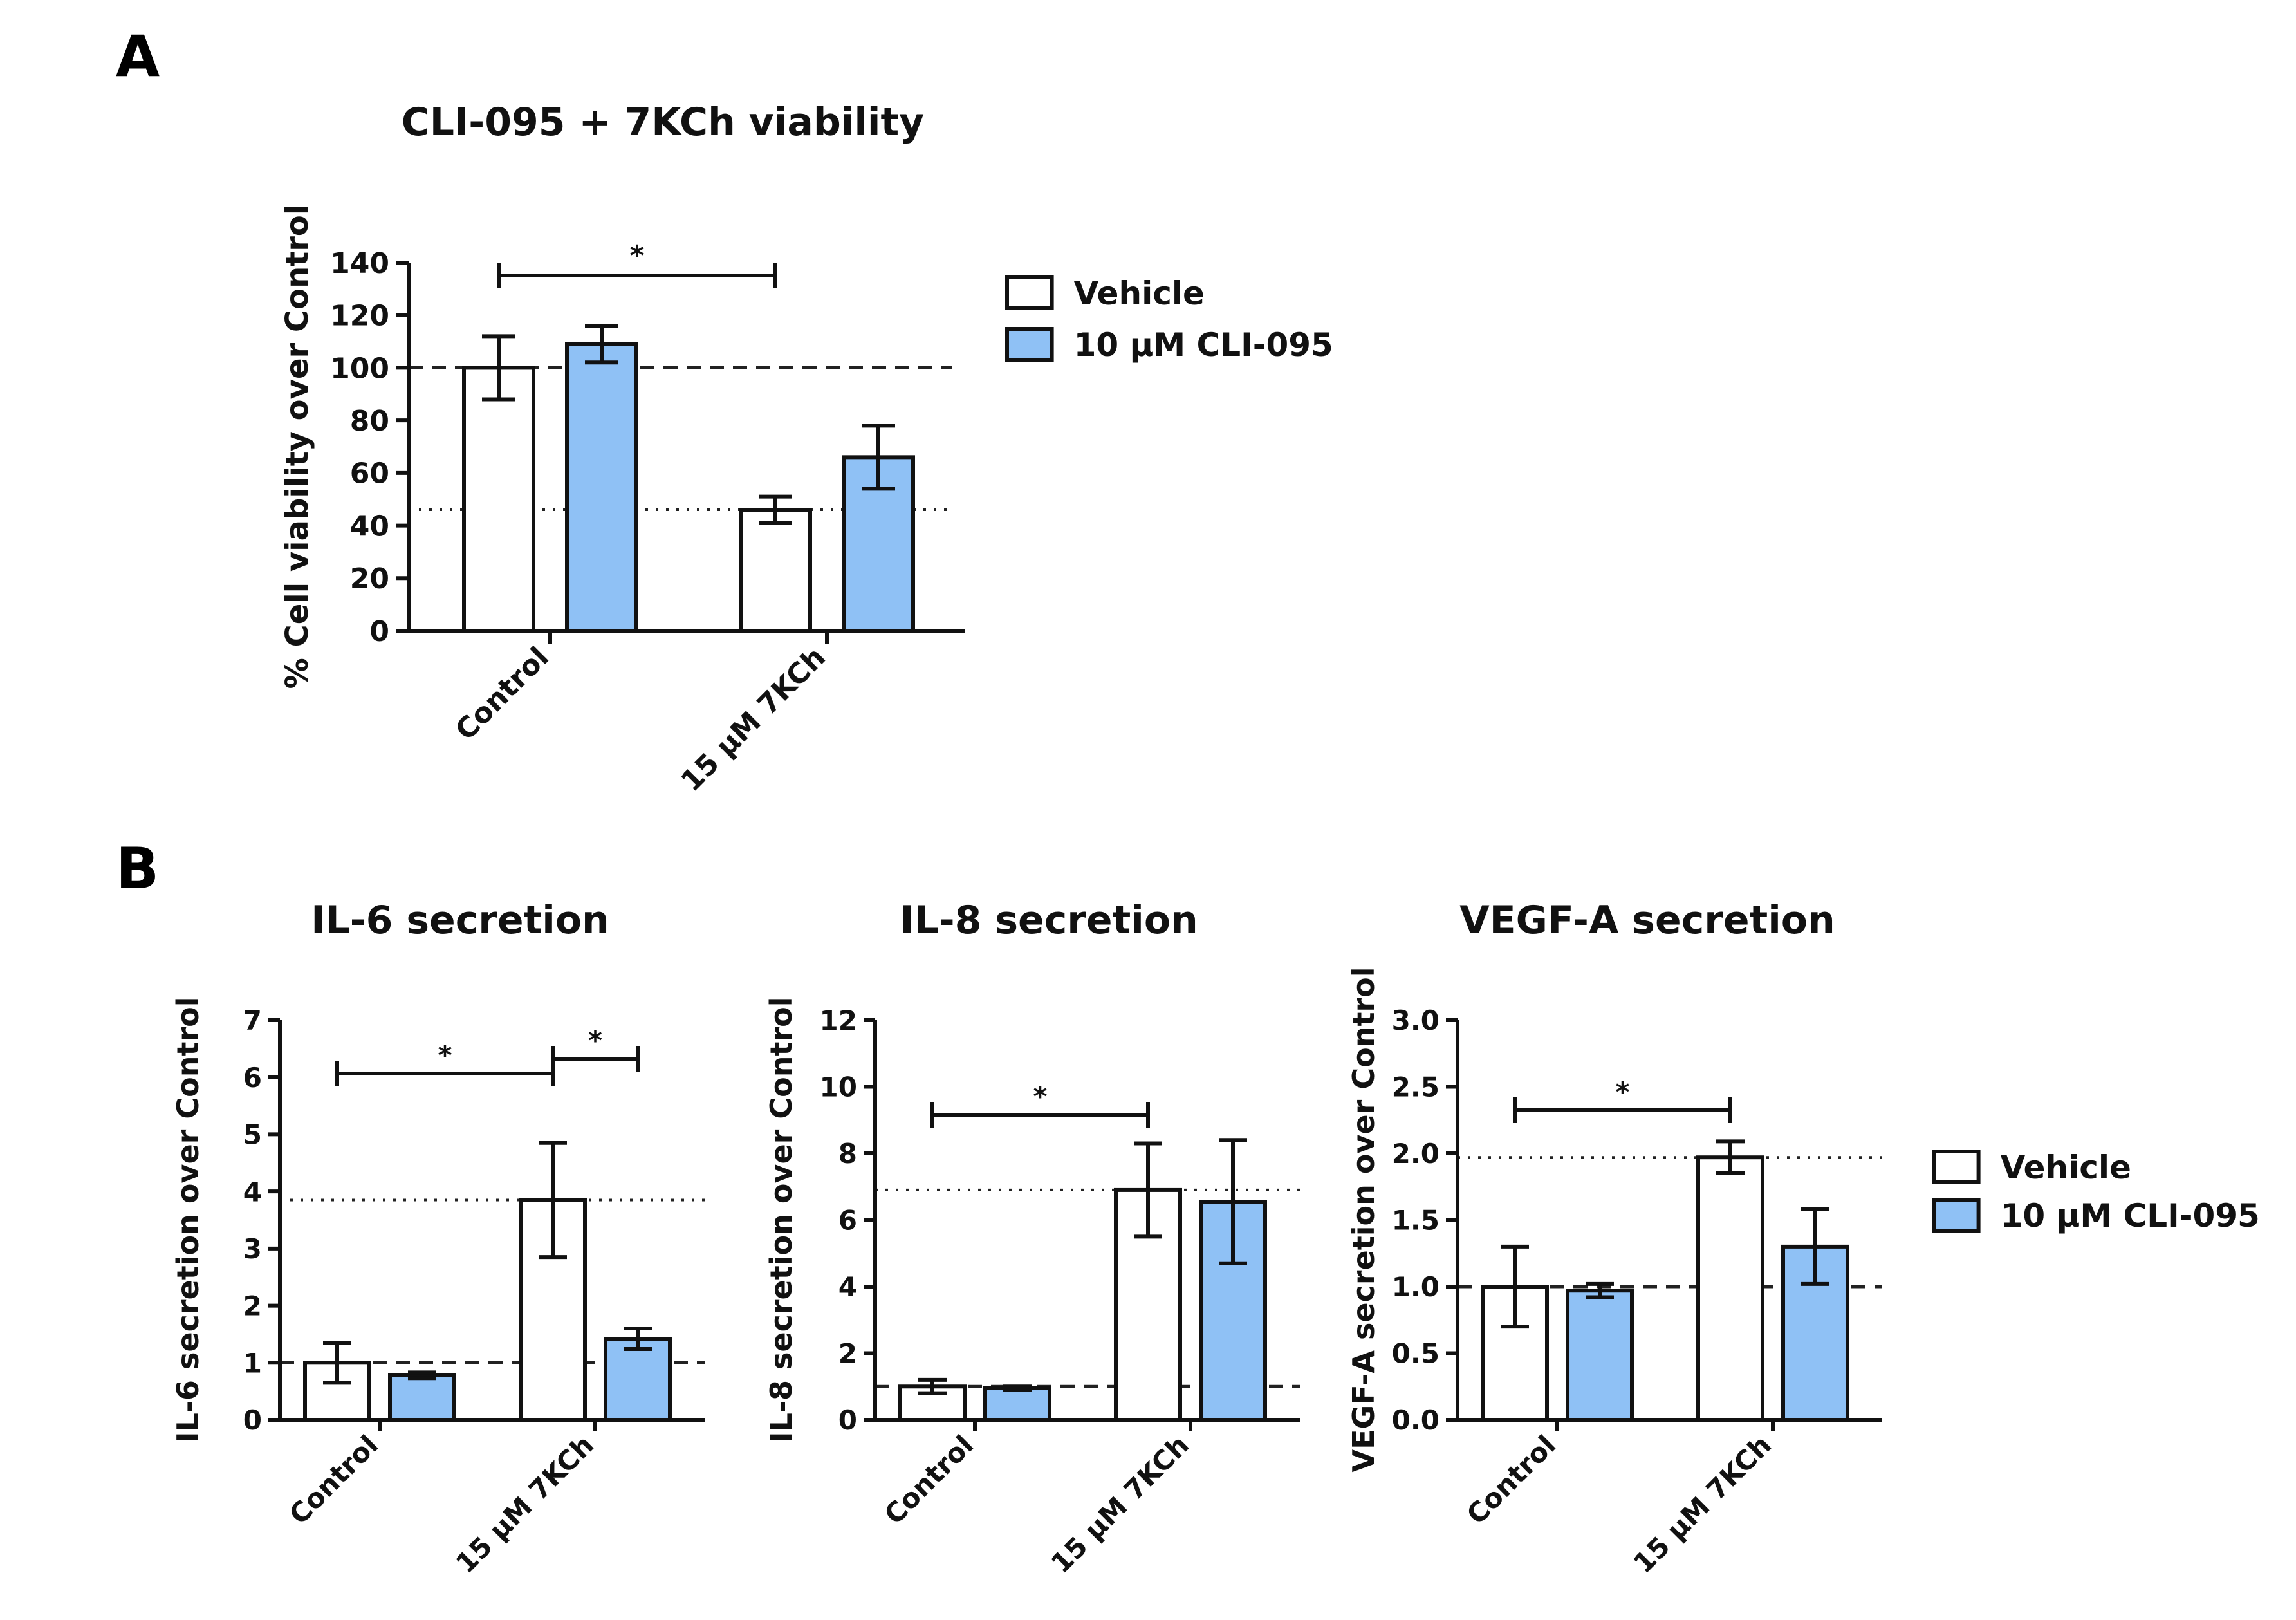 The image size is (2296, 1620). I want to click on y-tick-label: 2.0, so click(1416, 1154).